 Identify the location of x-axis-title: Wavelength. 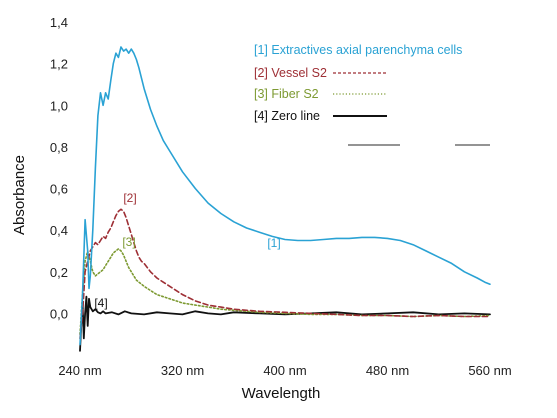
(281, 393).